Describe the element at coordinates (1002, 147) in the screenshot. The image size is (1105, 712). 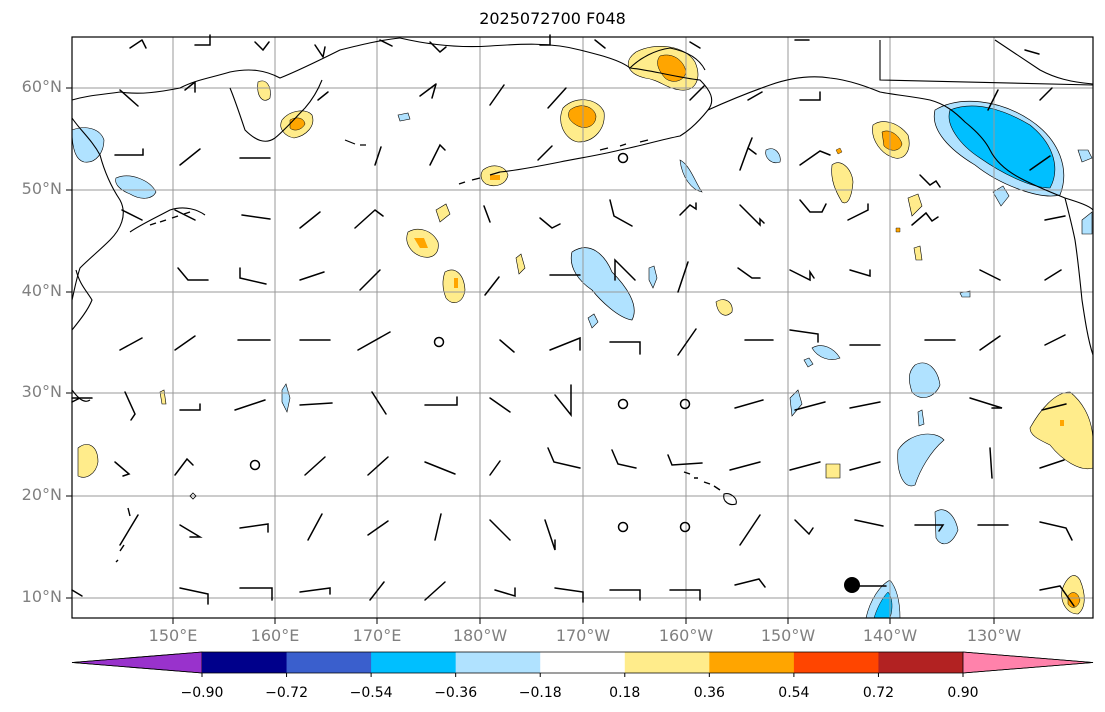
I see `blob-pnw-inner` at that location.